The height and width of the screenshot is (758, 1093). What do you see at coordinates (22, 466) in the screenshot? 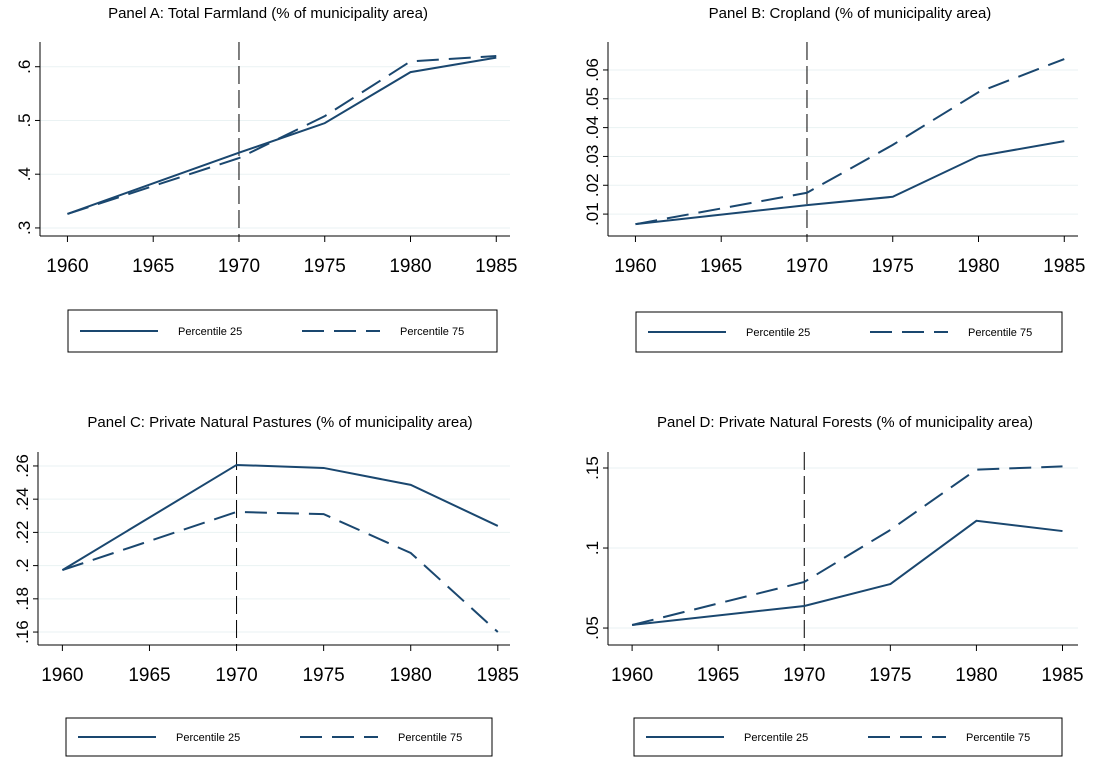
I see `y-tick-label: .26` at bounding box center [22, 466].